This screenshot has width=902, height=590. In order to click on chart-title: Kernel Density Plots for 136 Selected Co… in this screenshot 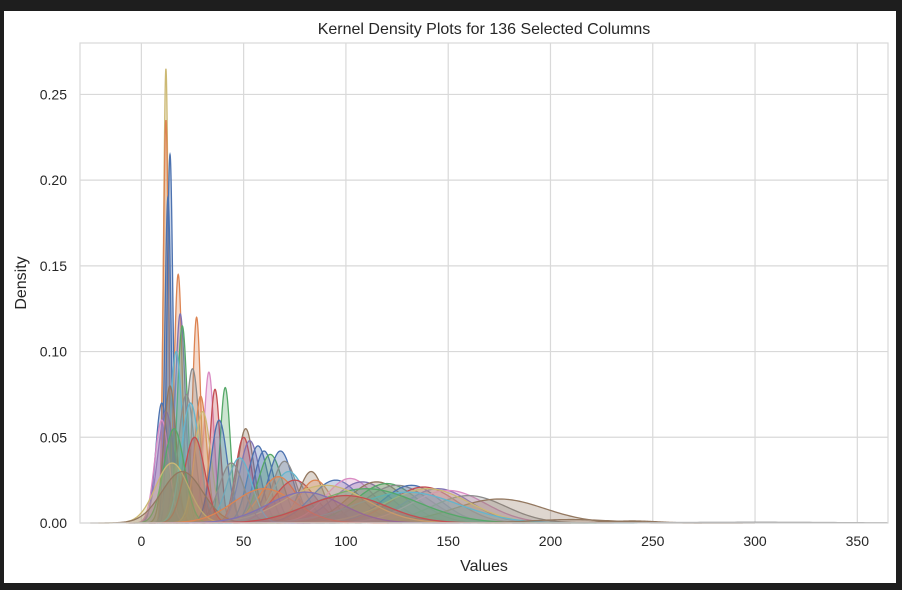, I will do `click(484, 29)`.